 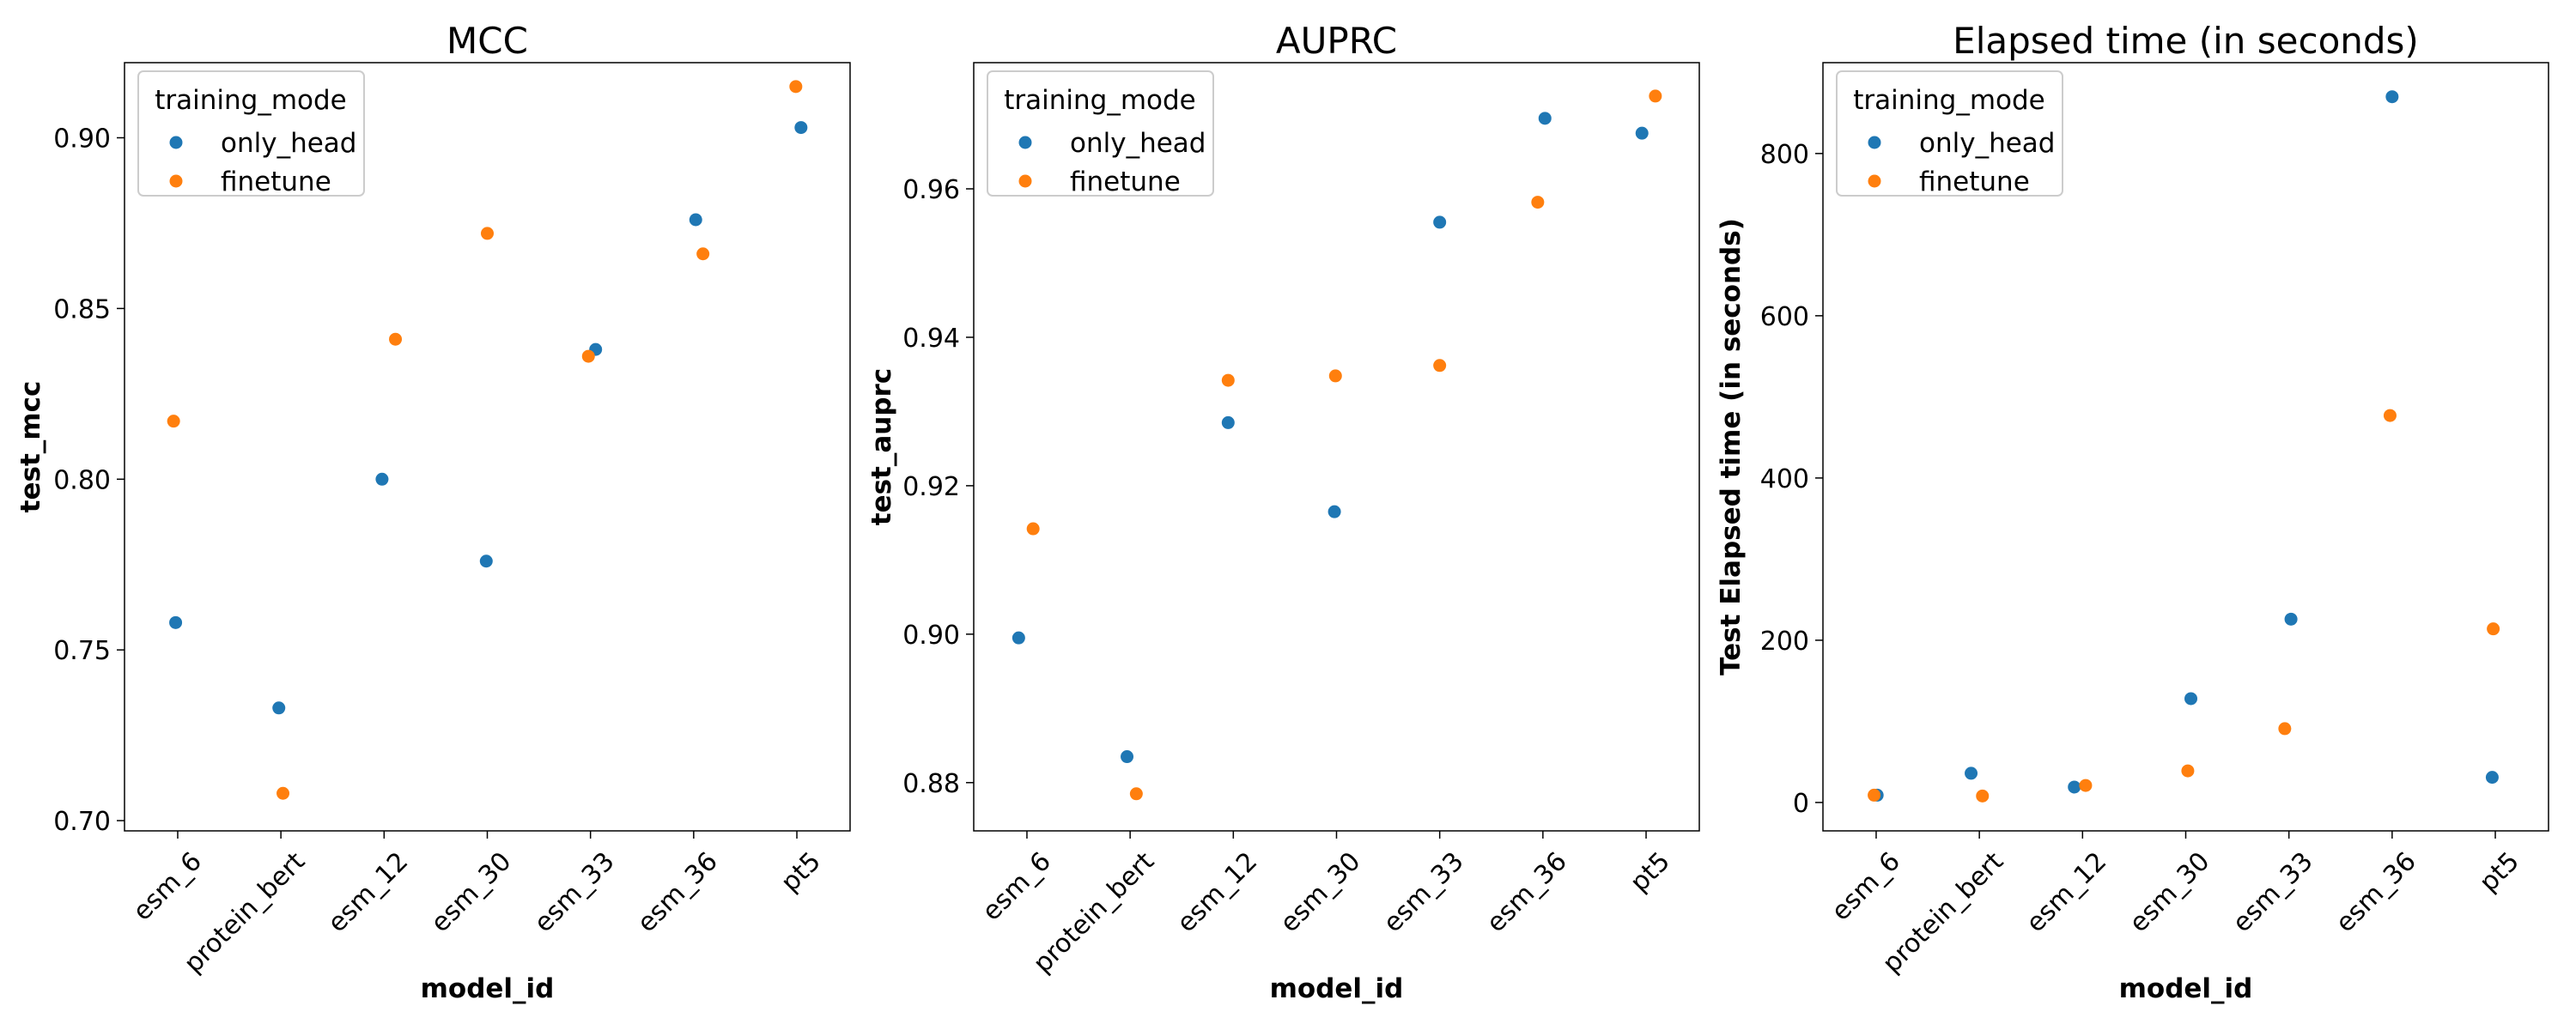 What do you see at coordinates (2186, 41) in the screenshot?
I see `chart-title: Elapsed time (in seconds)` at bounding box center [2186, 41].